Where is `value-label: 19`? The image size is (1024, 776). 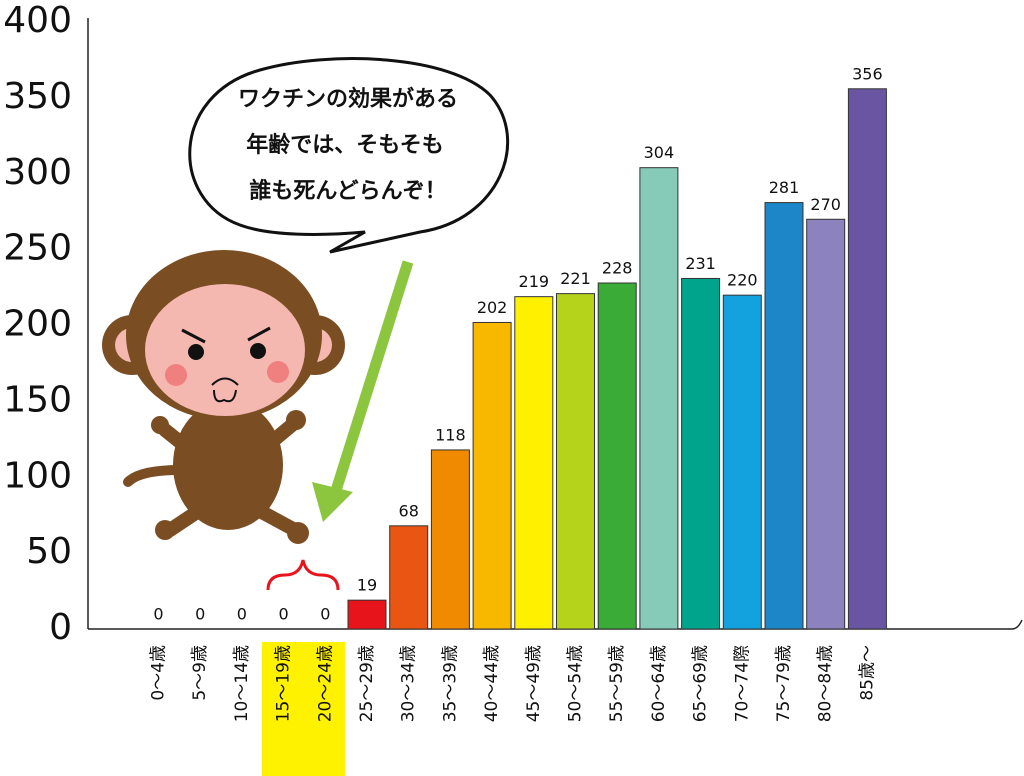
value-label: 19 is located at coordinates (367, 585).